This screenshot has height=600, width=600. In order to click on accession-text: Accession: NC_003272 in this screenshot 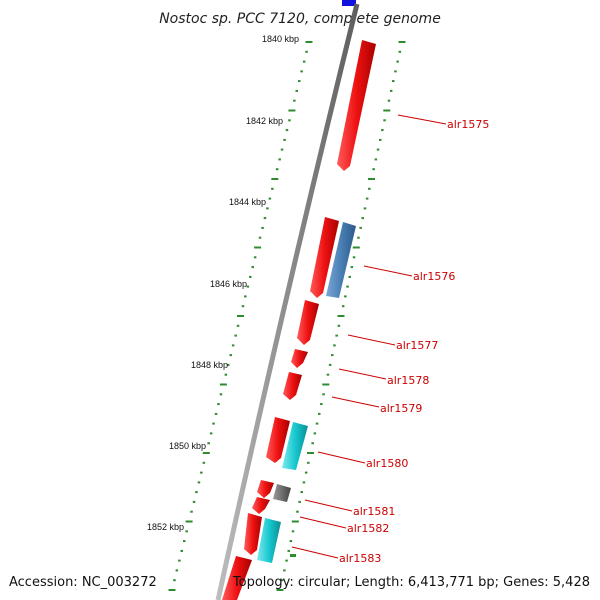, I will do `click(83, 582)`.